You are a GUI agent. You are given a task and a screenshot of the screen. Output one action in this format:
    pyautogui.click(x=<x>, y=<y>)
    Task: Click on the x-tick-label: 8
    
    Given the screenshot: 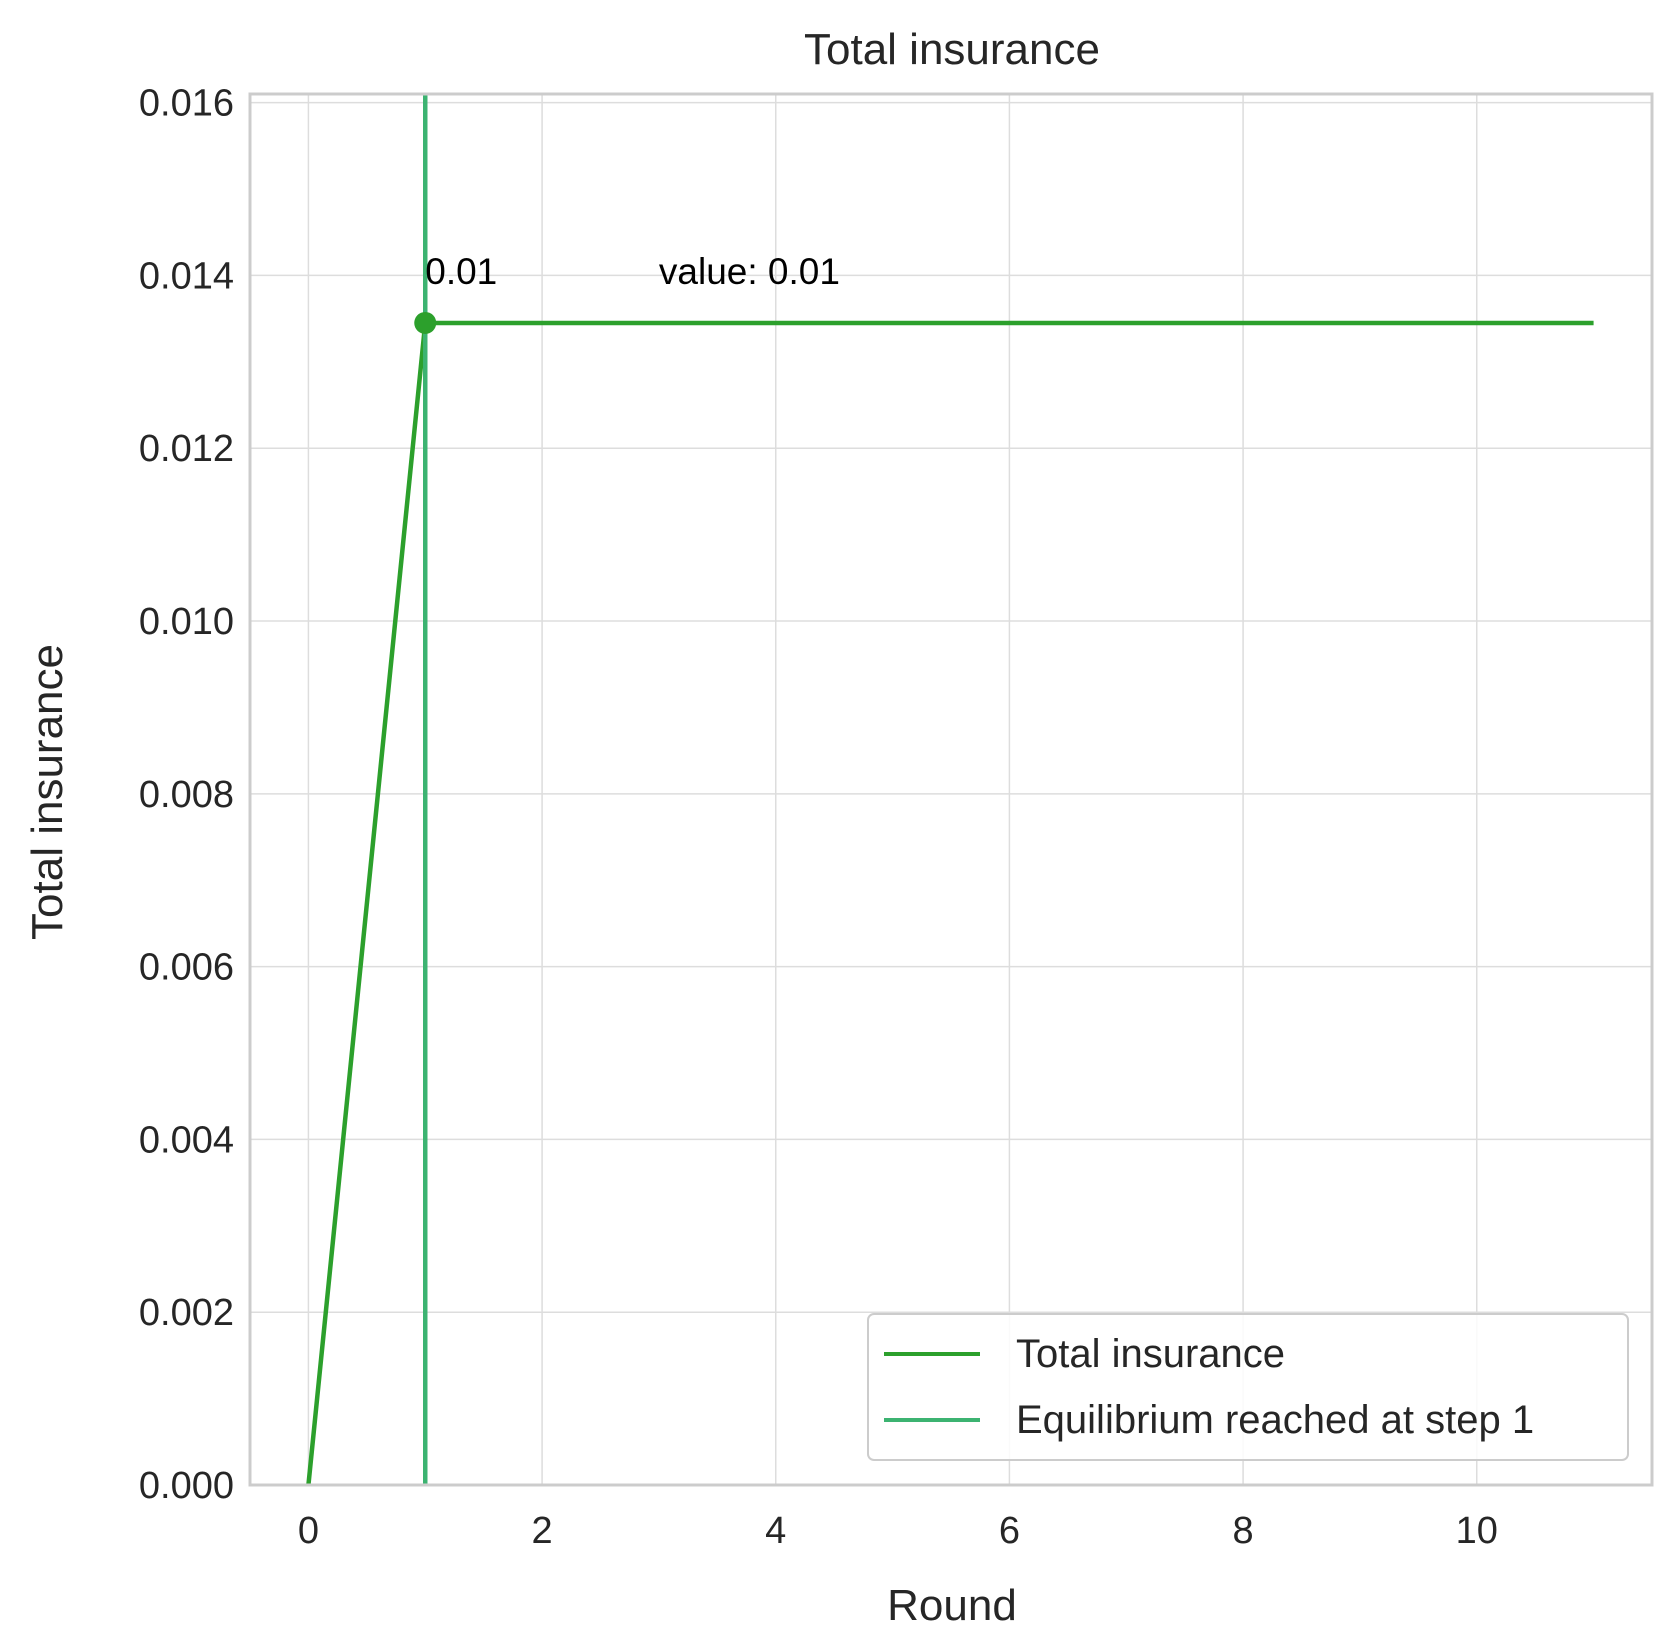 What is the action you would take?
    pyautogui.click(x=1243, y=1531)
    